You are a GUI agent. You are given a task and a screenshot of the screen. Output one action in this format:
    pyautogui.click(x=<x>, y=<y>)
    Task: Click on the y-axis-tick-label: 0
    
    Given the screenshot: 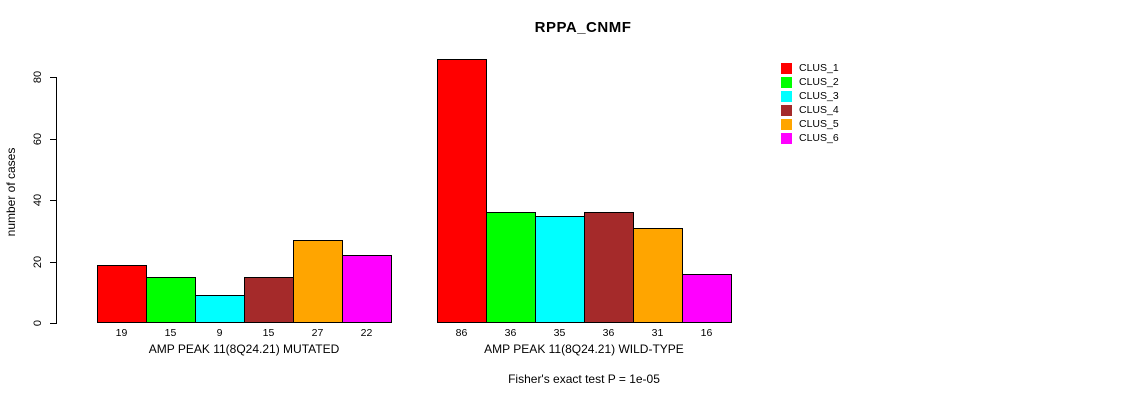 What is the action you would take?
    pyautogui.click(x=38, y=323)
    